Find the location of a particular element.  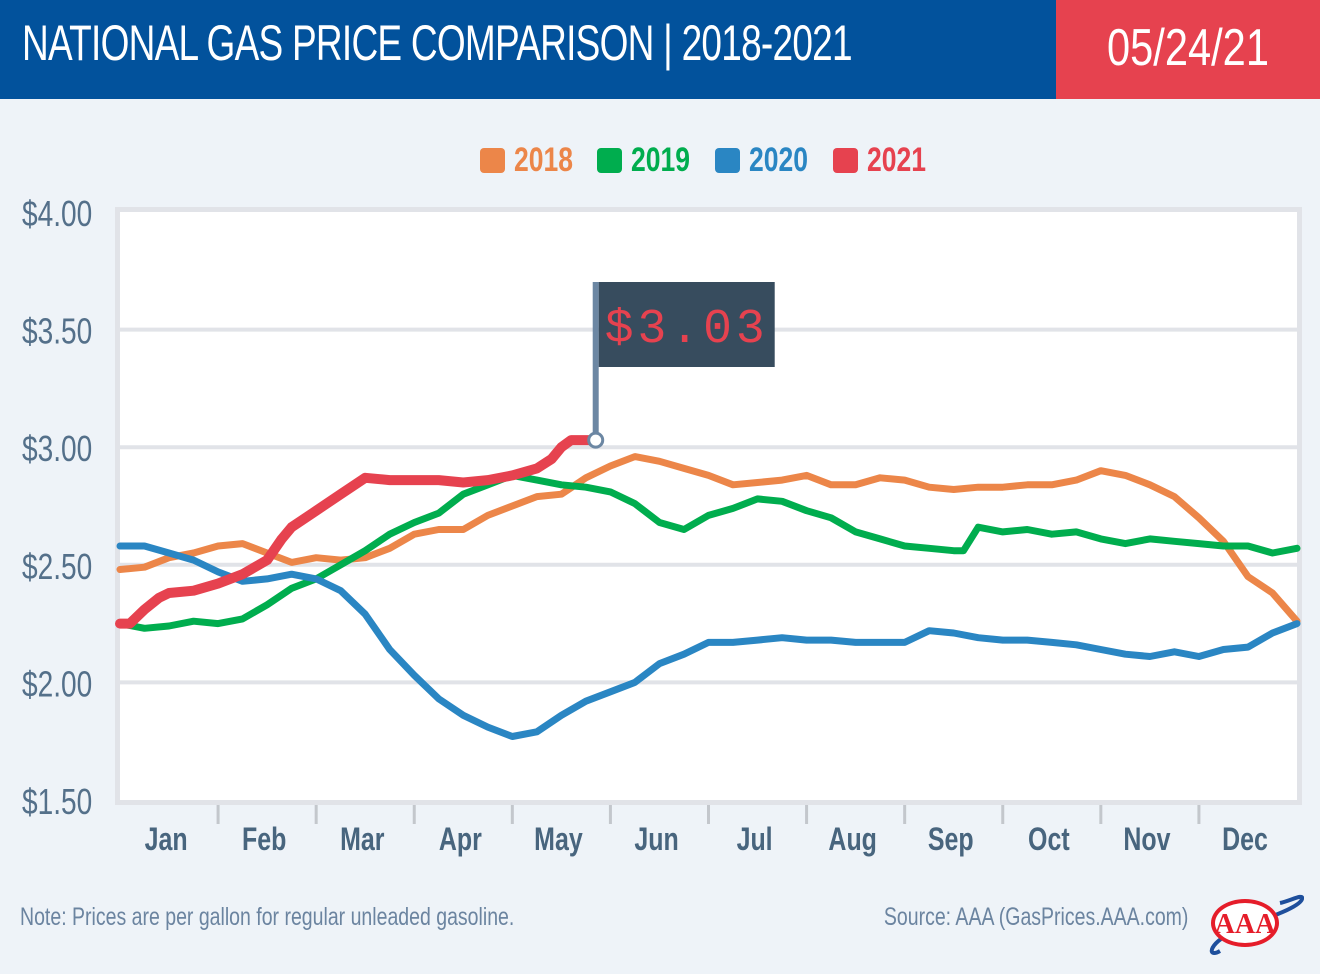

x-tick-label: Sep is located at coordinates (951, 840).